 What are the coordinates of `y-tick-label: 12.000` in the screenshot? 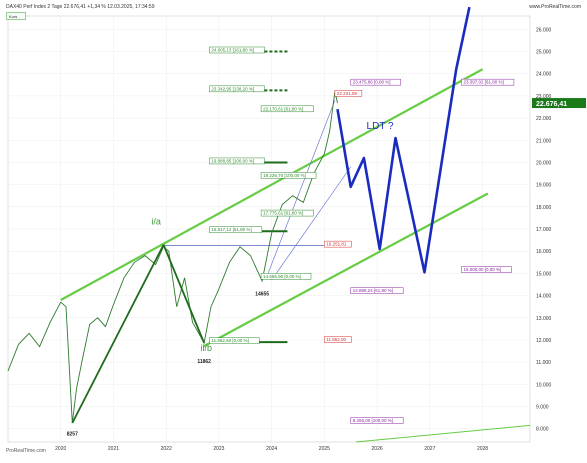 It's located at (544, 341).